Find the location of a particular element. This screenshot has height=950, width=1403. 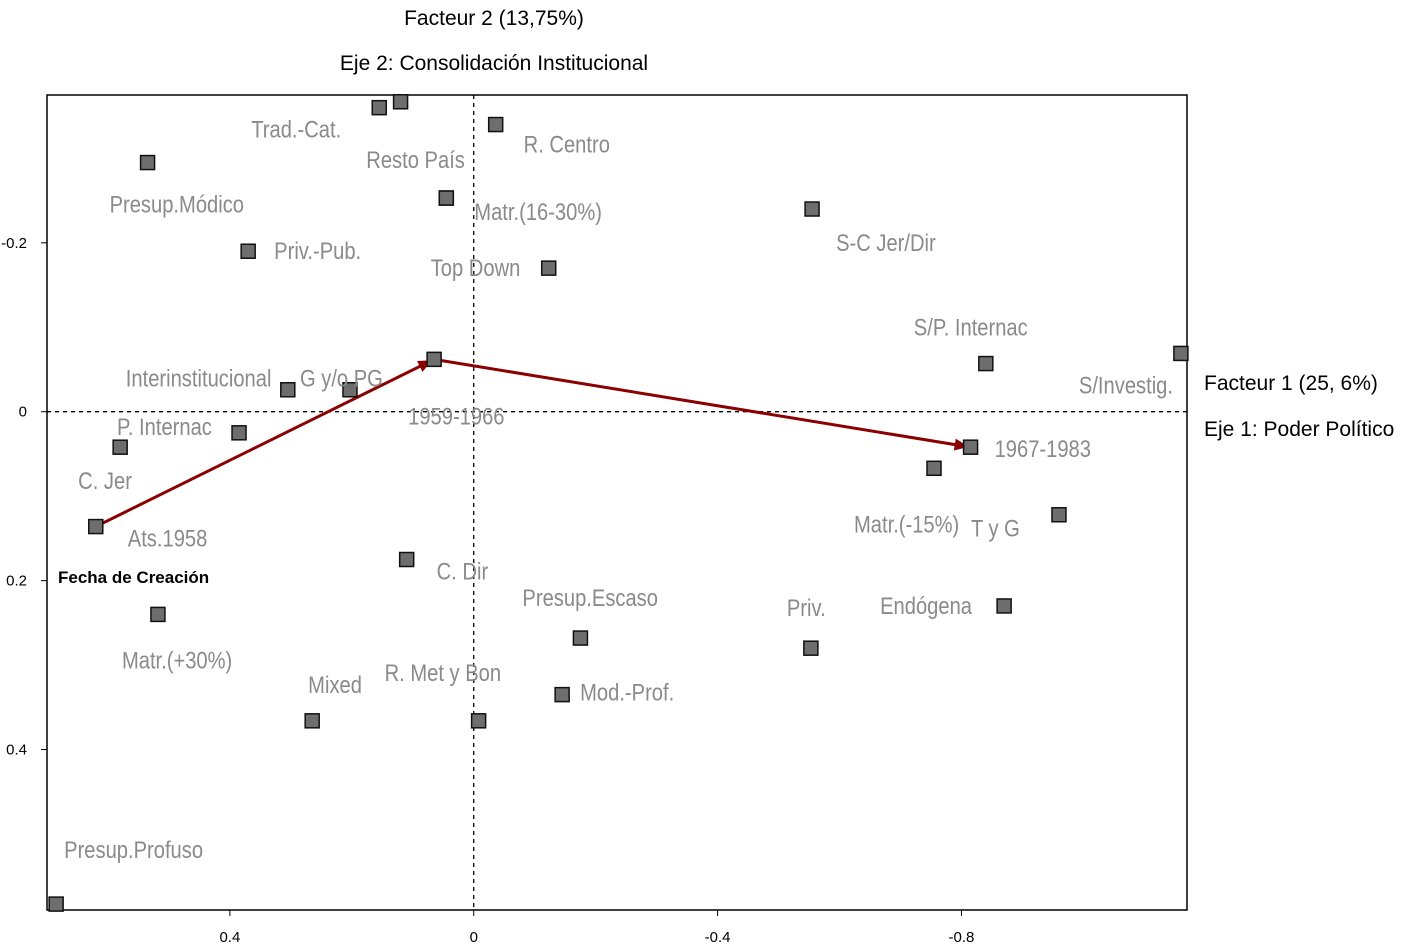

point-label: S/Investig. is located at coordinates (1126, 385).